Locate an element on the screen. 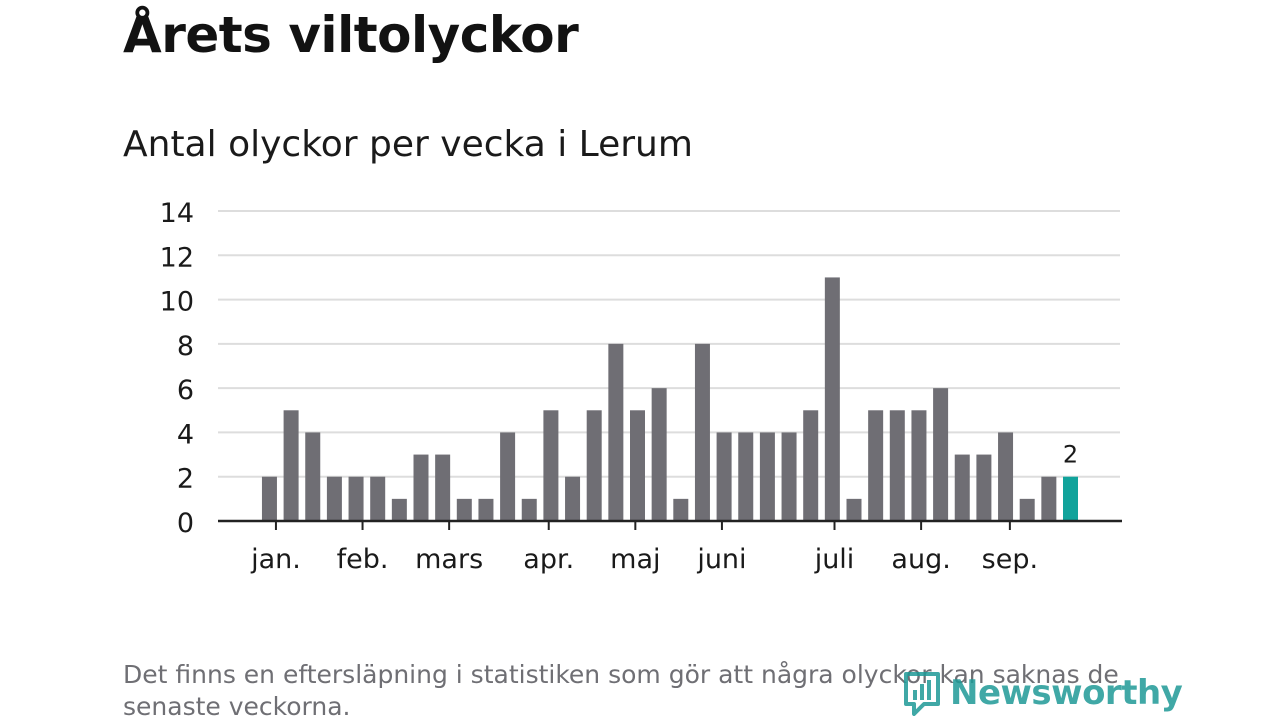 This screenshot has width=1280, height=723. x-tick-label: mars is located at coordinates (449, 559).